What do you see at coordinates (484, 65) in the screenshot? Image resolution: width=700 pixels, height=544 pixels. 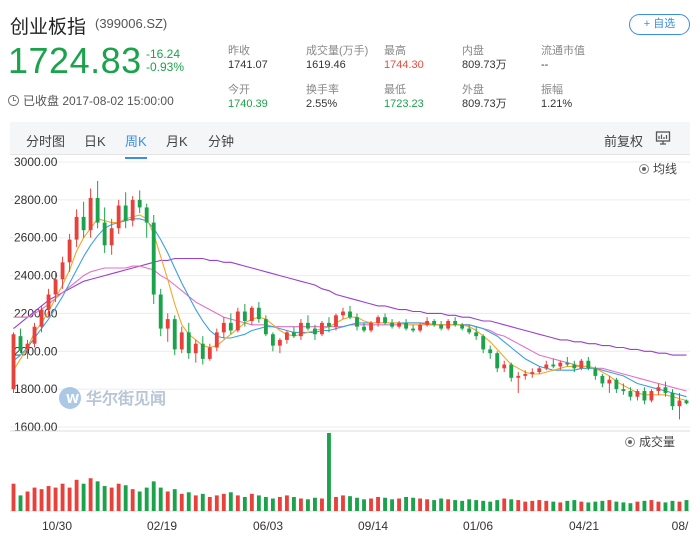 I see `stat-value: 809.73万` at bounding box center [484, 65].